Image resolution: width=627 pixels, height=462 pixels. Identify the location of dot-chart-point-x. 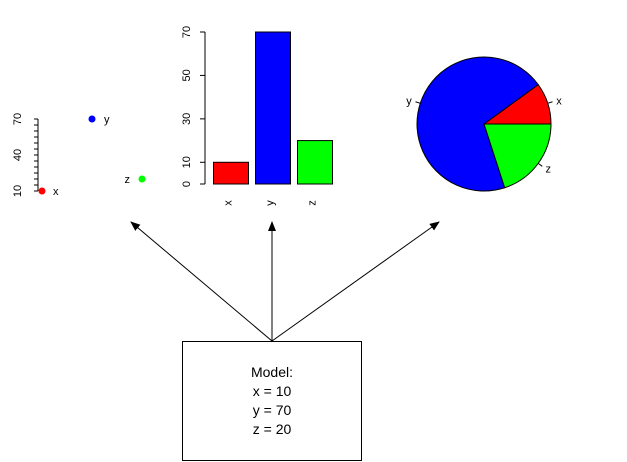
(42, 191).